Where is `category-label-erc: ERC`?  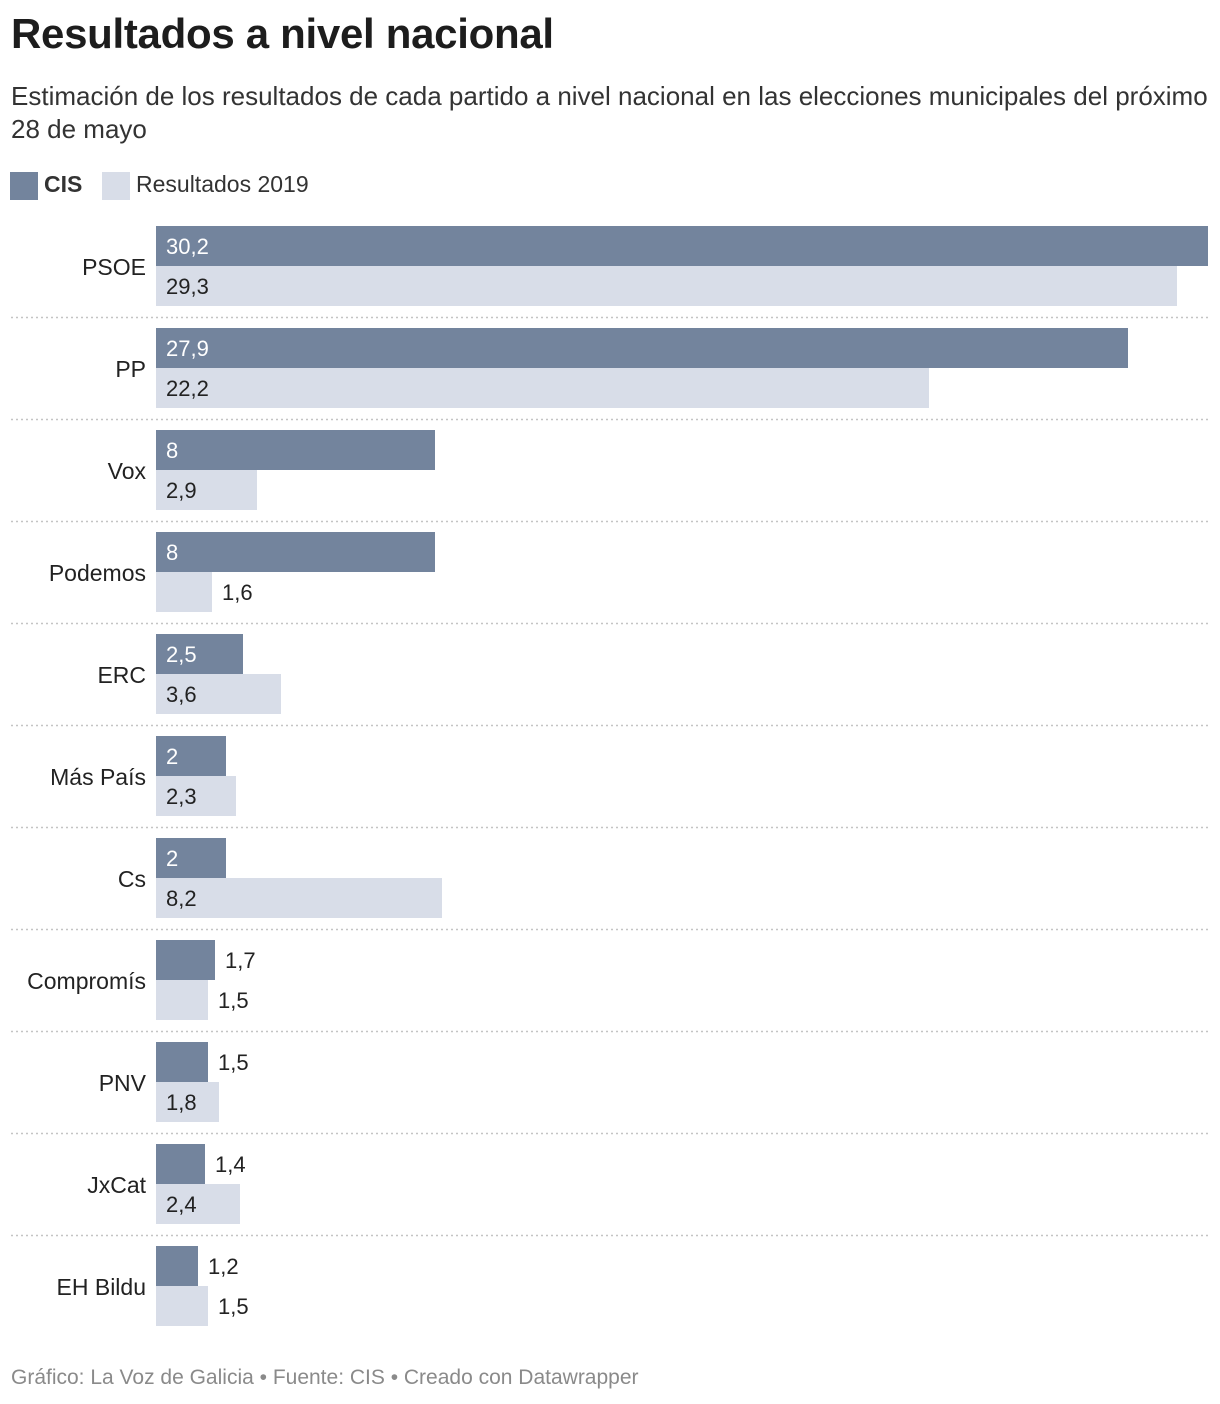 category-label-erc: ERC is located at coordinates (121, 675).